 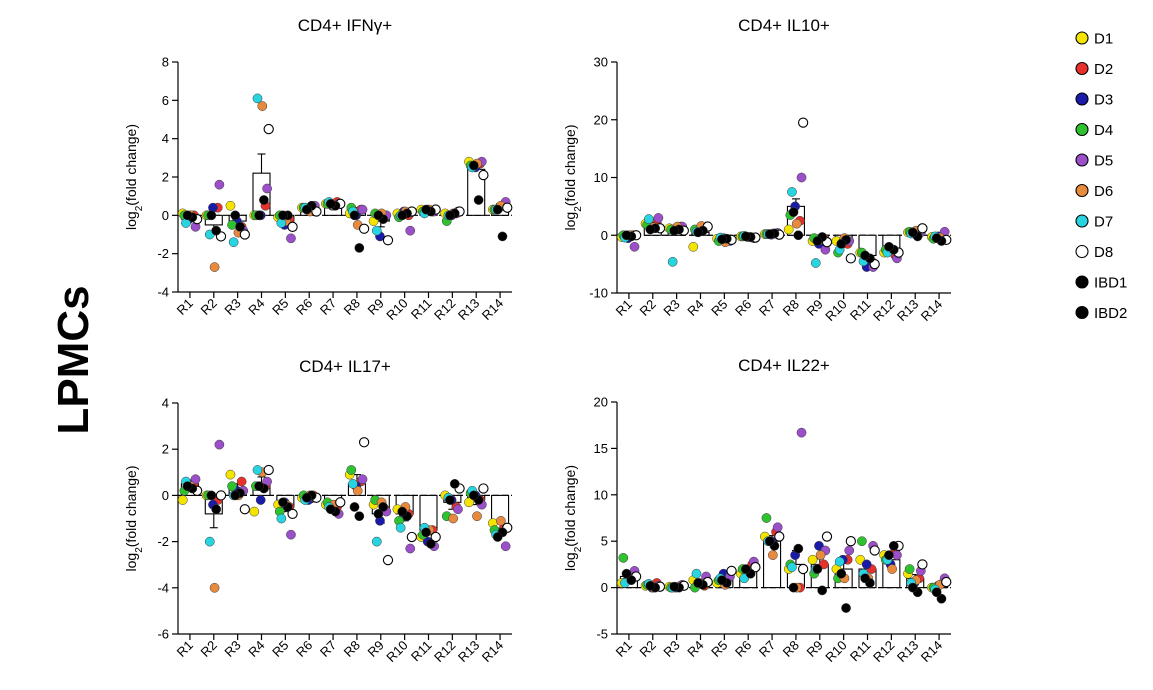 I want to click on legend-item: D2, so click(x=1094, y=69).